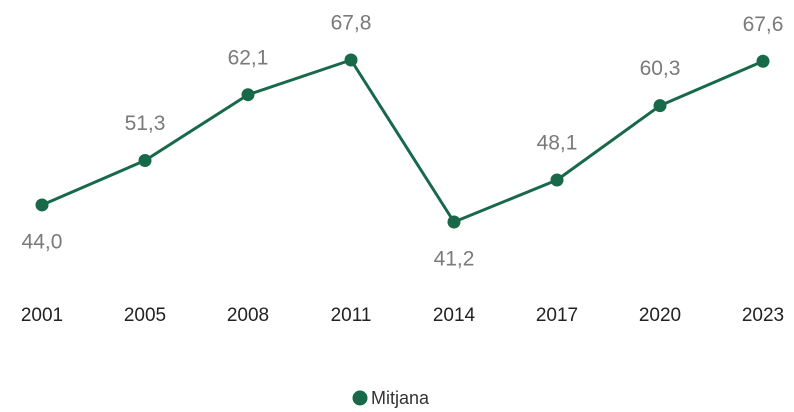 The height and width of the screenshot is (412, 794). What do you see at coordinates (660, 68) in the screenshot?
I see `data-label: 60,3` at bounding box center [660, 68].